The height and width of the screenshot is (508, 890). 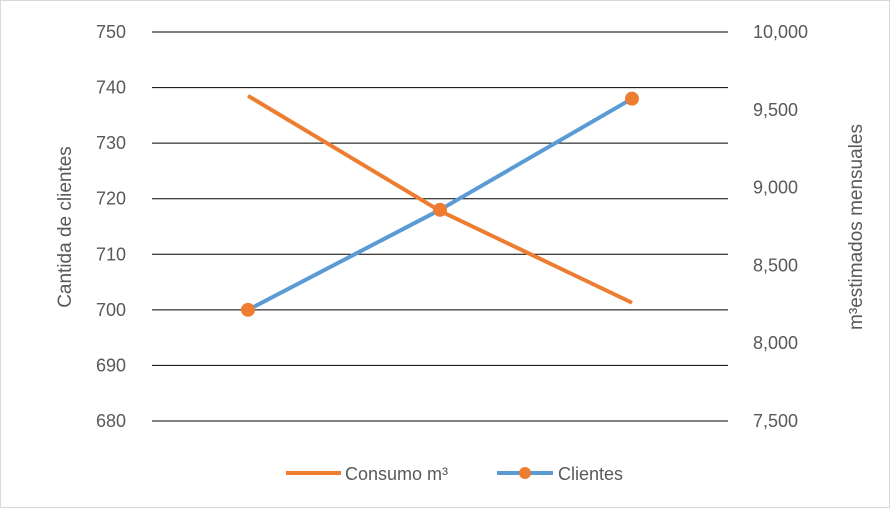 I want to click on right-tick-label: 9,500, so click(x=775, y=110).